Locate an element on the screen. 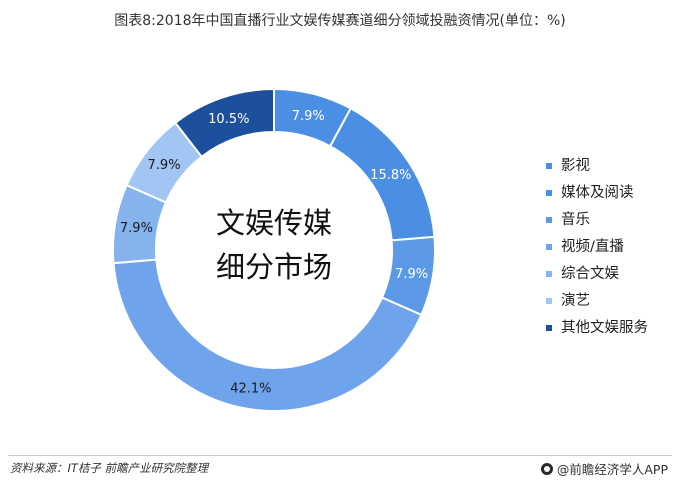 The height and width of the screenshot is (489, 680). legend-label-1: 媒体及阅读 is located at coordinates (597, 193).